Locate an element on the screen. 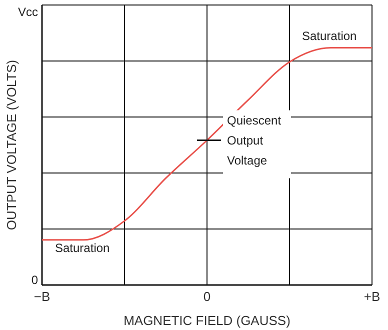 This screenshot has height=330, width=388. annotation: Saturation is located at coordinates (82, 248).